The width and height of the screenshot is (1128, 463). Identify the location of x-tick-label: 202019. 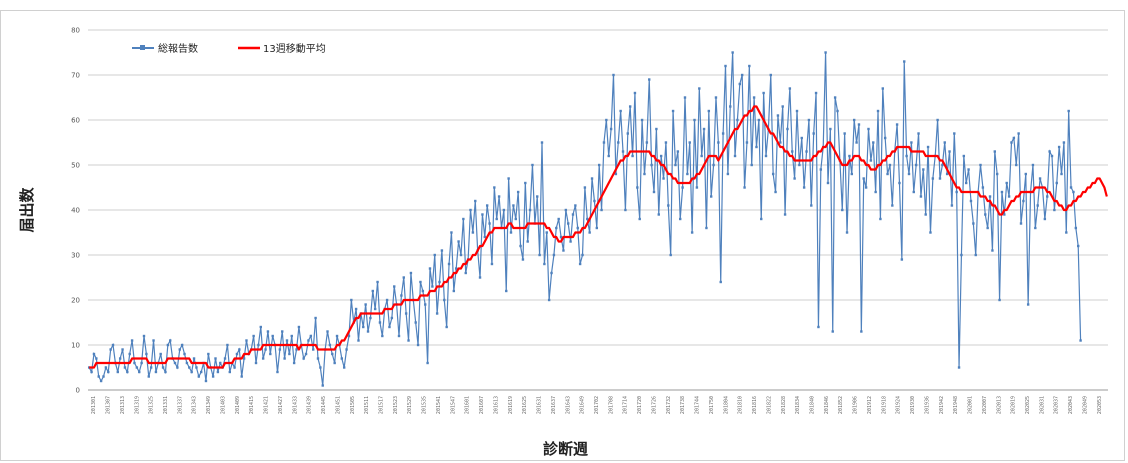
(1014, 405).